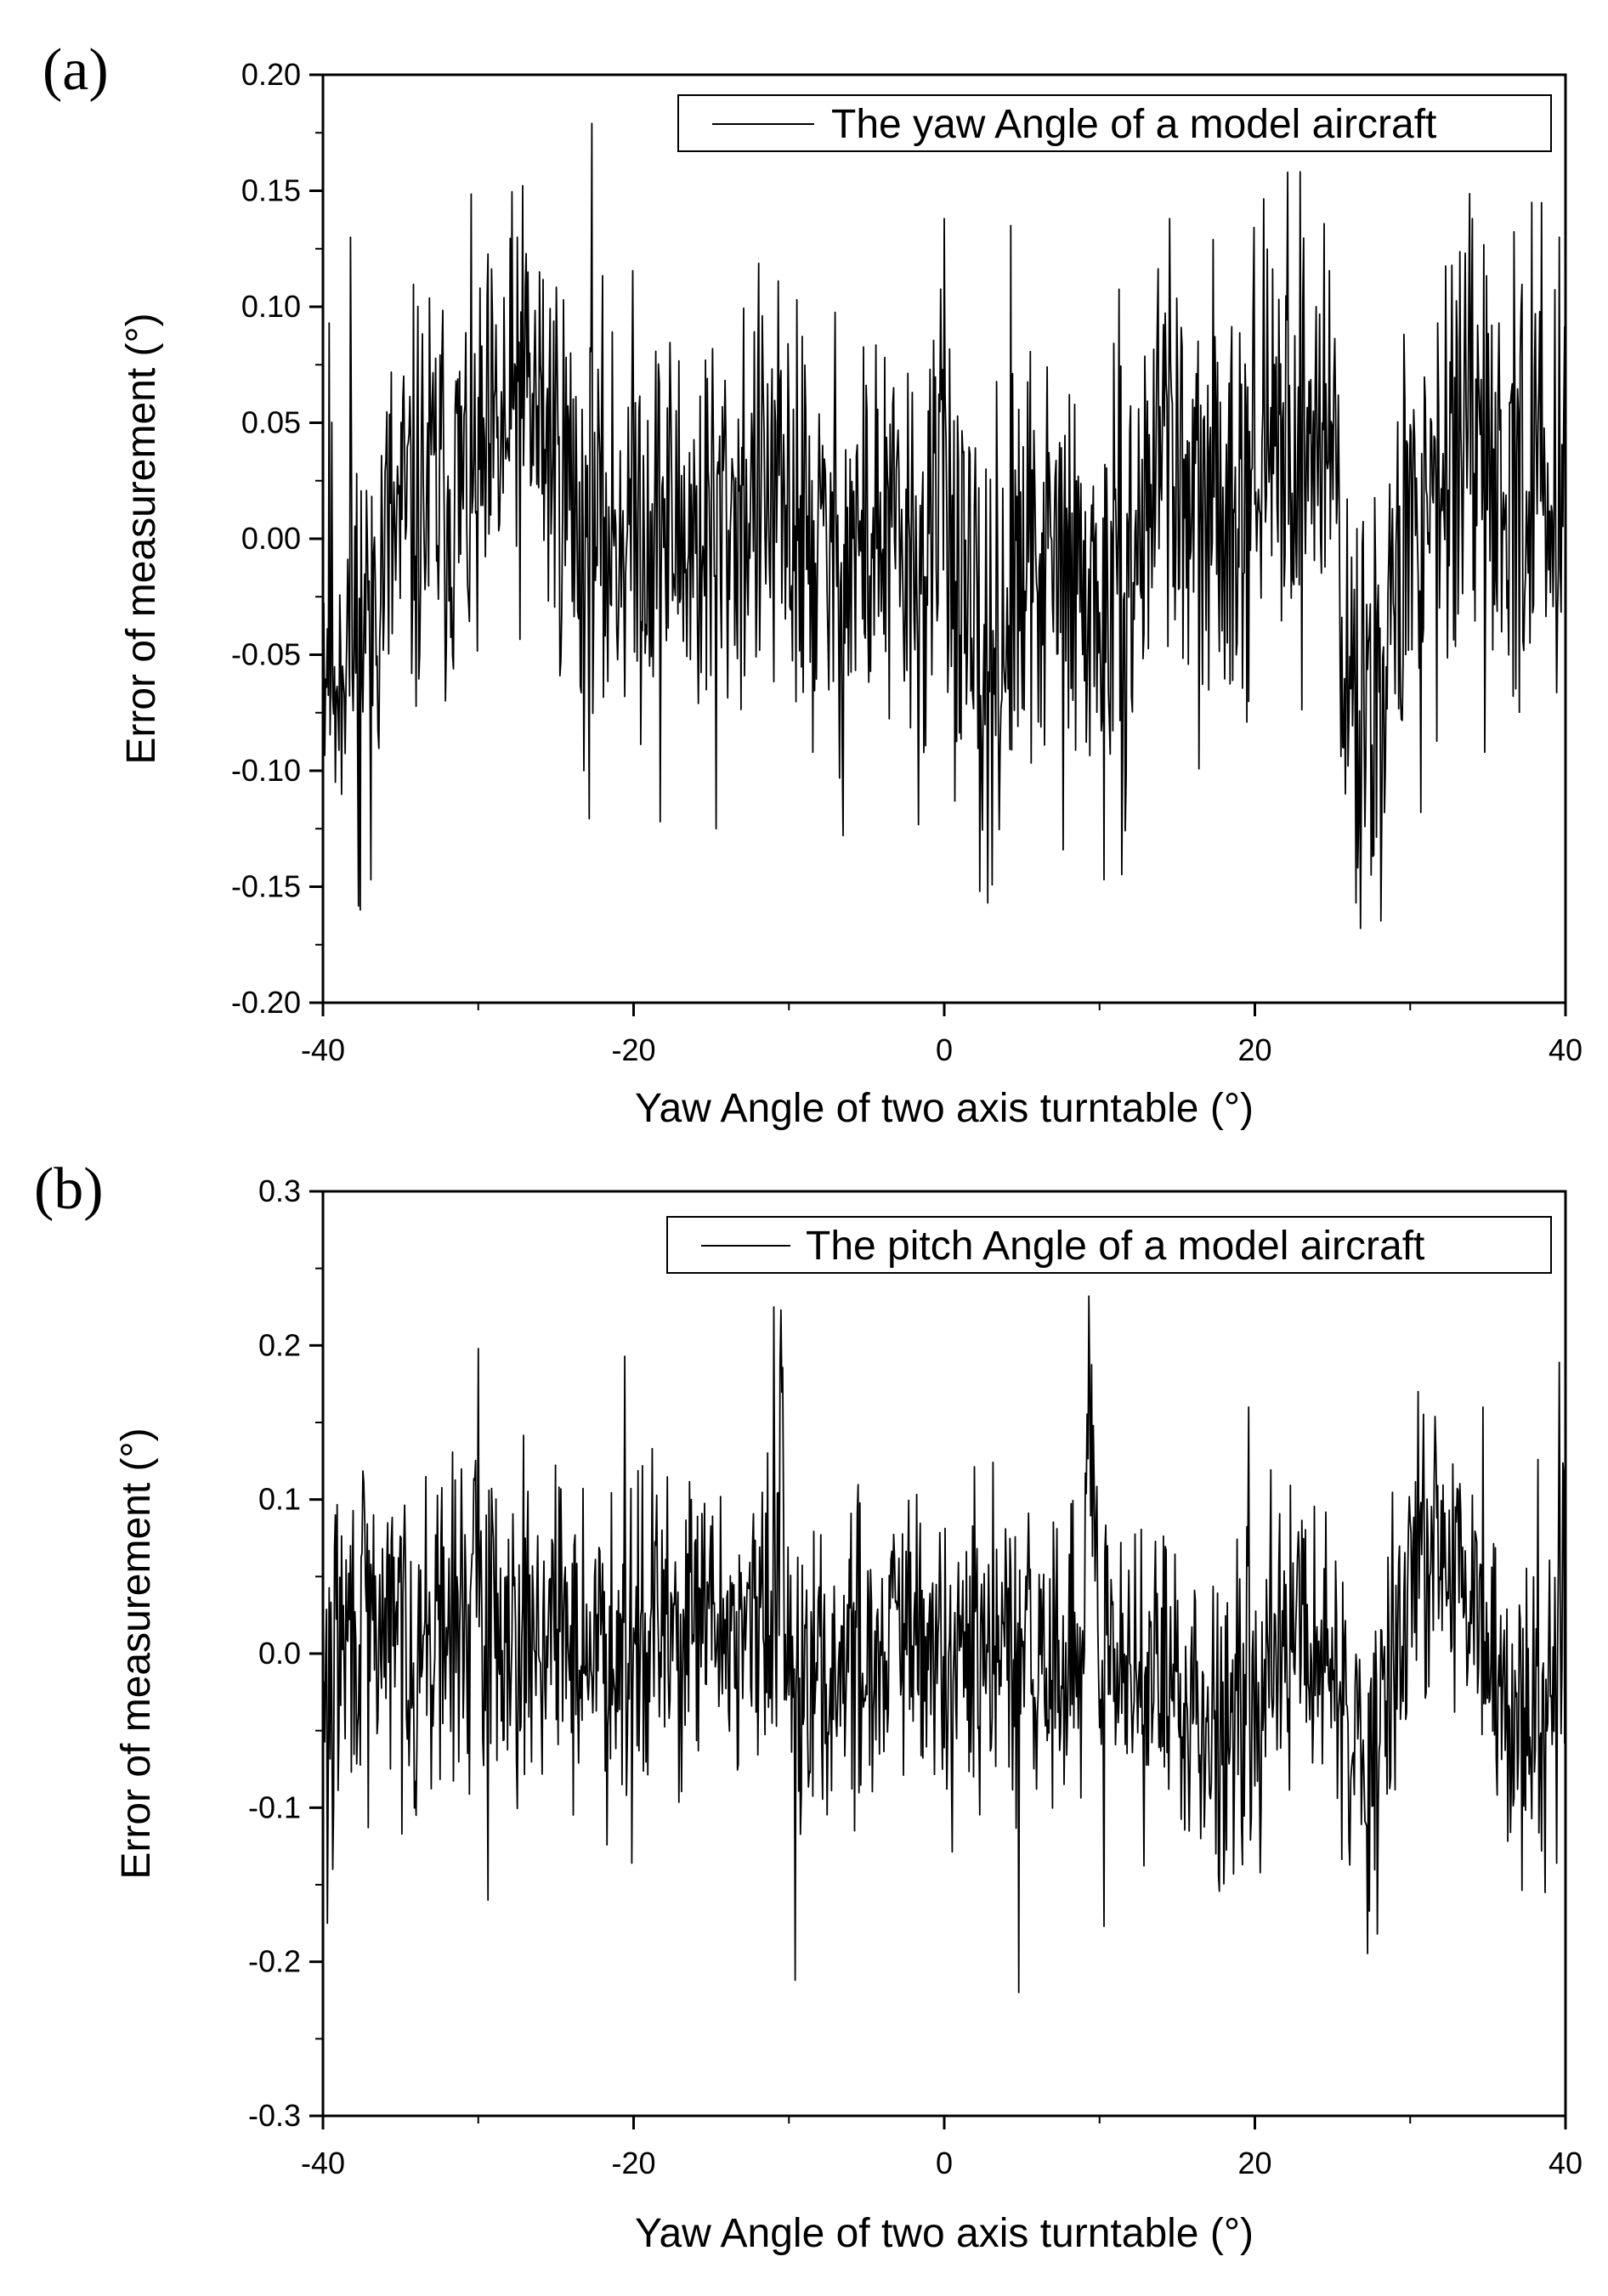  I want to click on x-tick-label-a-4: 40, so click(1566, 1049).